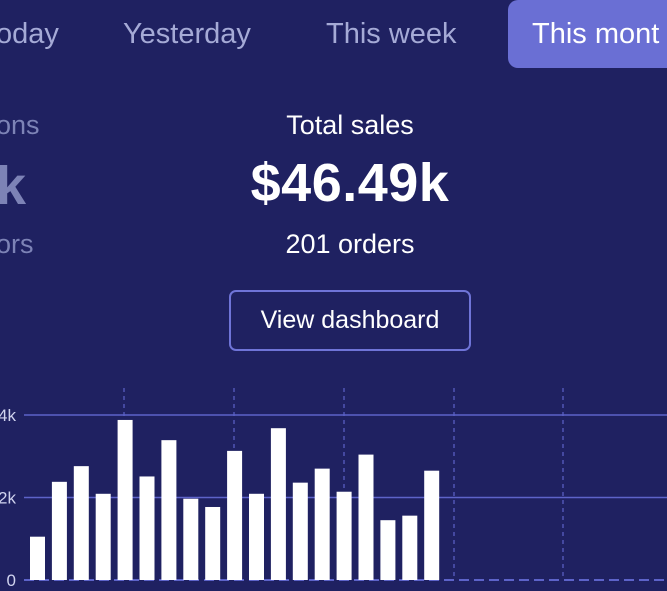 The width and height of the screenshot is (667, 591). I want to click on tab-today-label: oday, so click(29, 33).